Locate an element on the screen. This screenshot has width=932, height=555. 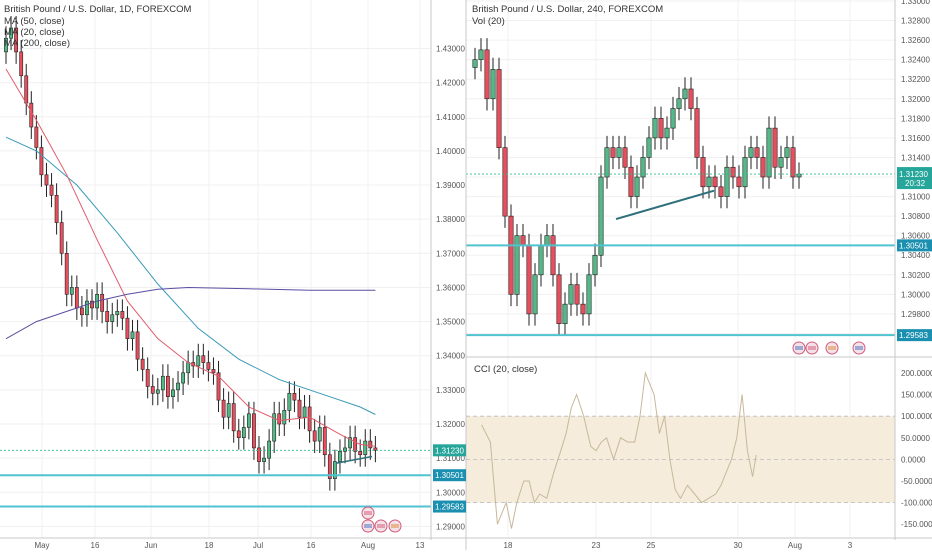
cci-line is located at coordinates (619, 450).